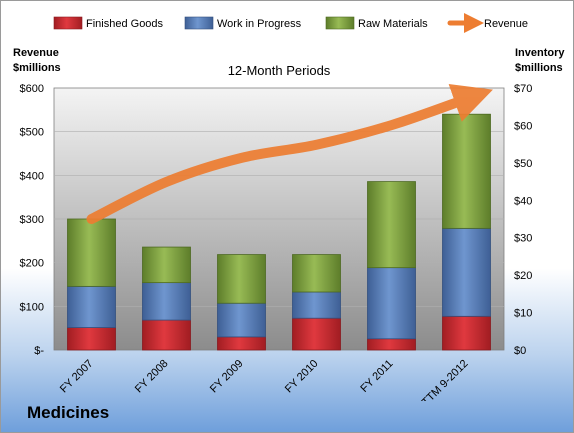  I want to click on right-tick-label: $70, so click(523, 89).